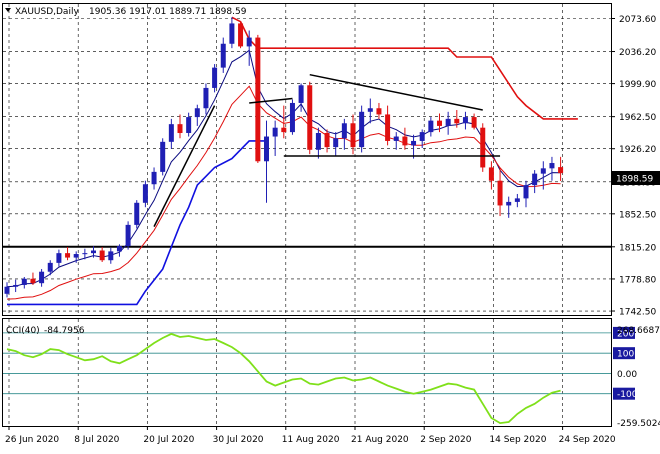  What do you see at coordinates (64, 331) in the screenshot?
I see `cci-value-label: -84.7956` at bounding box center [64, 331].